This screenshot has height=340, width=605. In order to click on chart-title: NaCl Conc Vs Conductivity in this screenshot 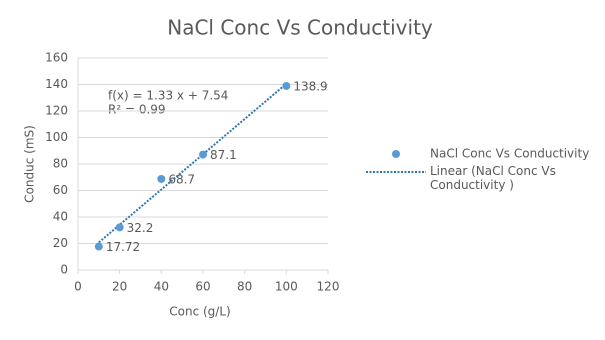, I will do `click(300, 28)`.